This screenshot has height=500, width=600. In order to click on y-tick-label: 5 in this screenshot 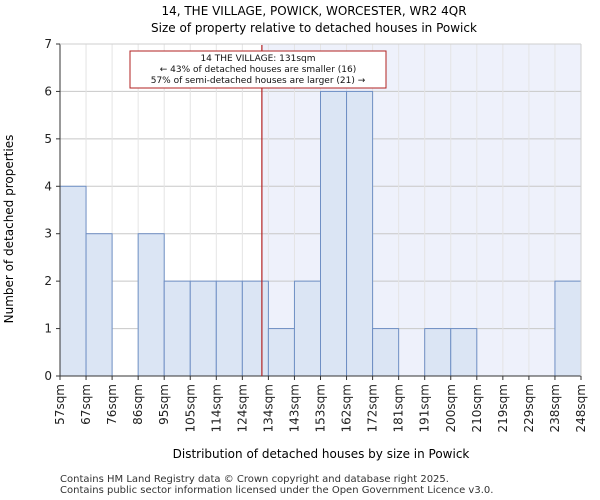, I will do `click(48, 139)`.